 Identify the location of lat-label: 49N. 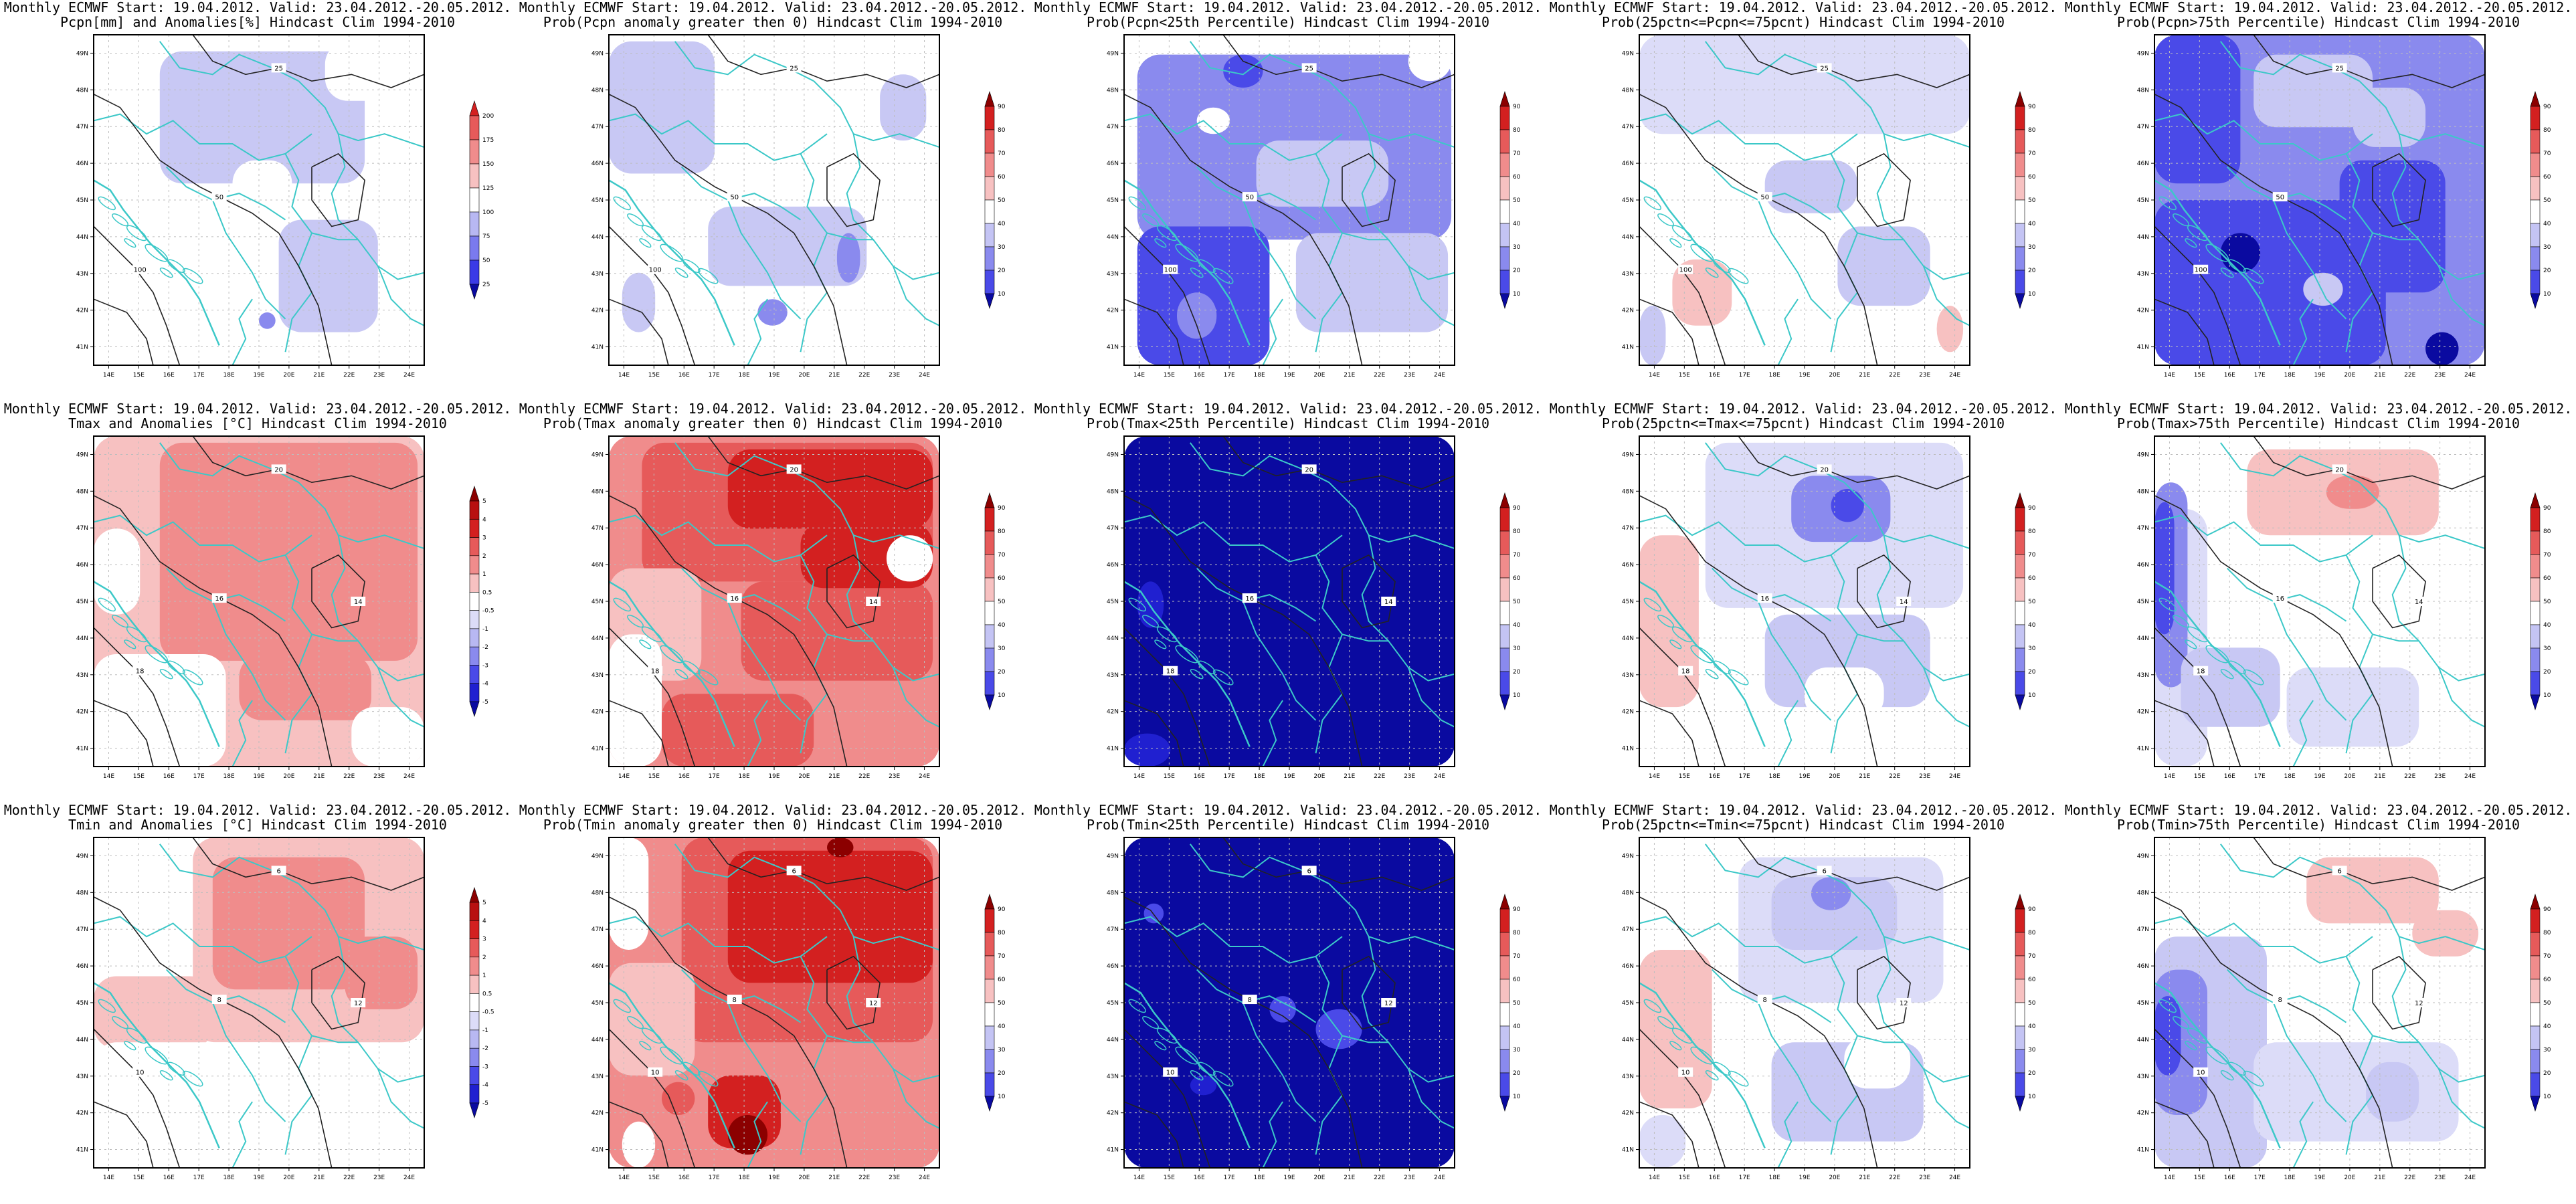
(597, 856).